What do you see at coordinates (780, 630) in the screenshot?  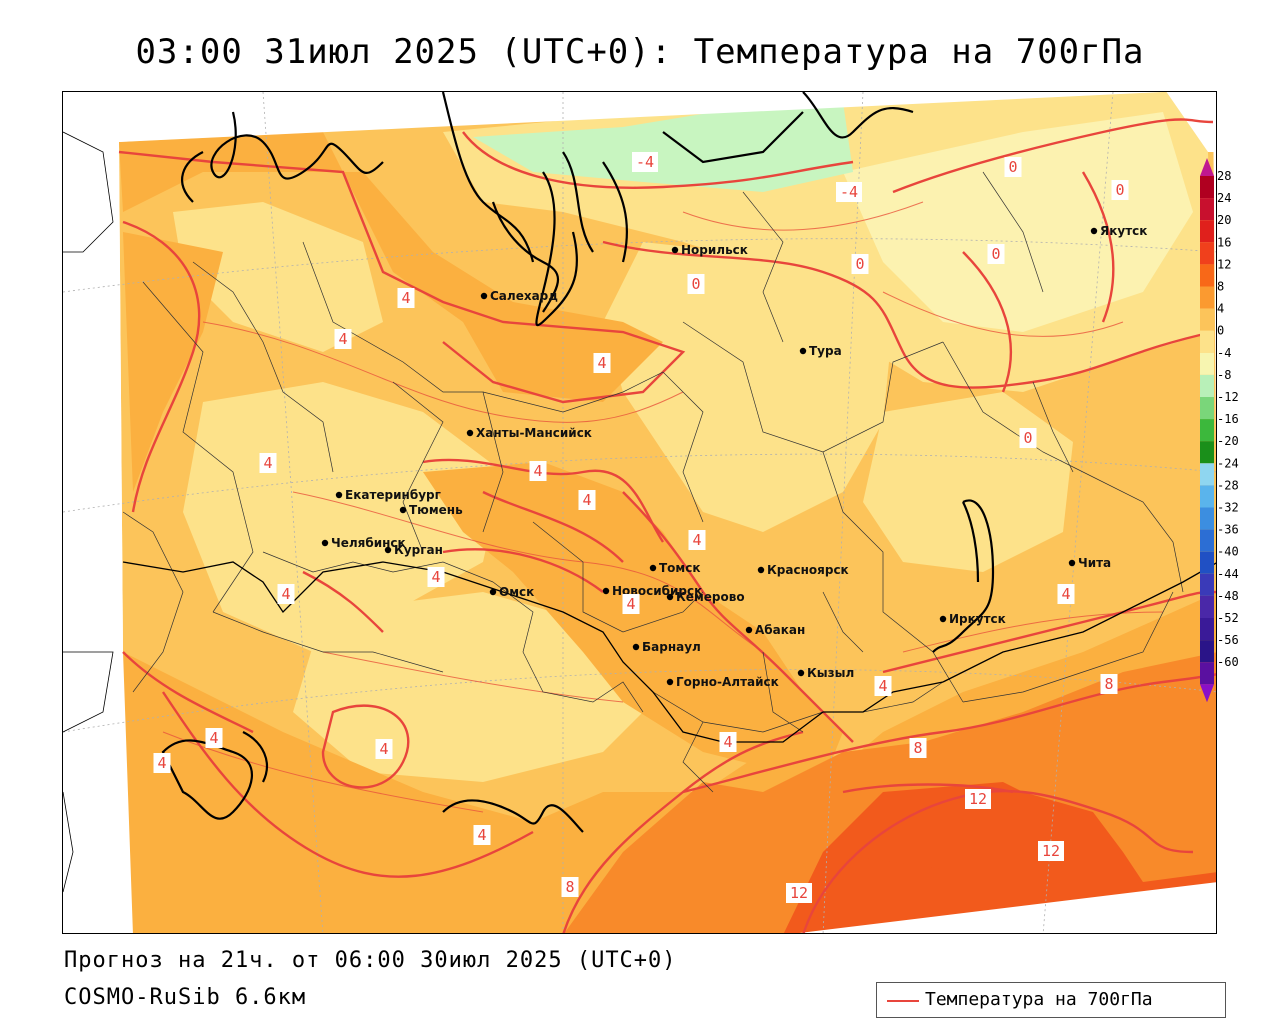 I see `city-label: Абакан` at bounding box center [780, 630].